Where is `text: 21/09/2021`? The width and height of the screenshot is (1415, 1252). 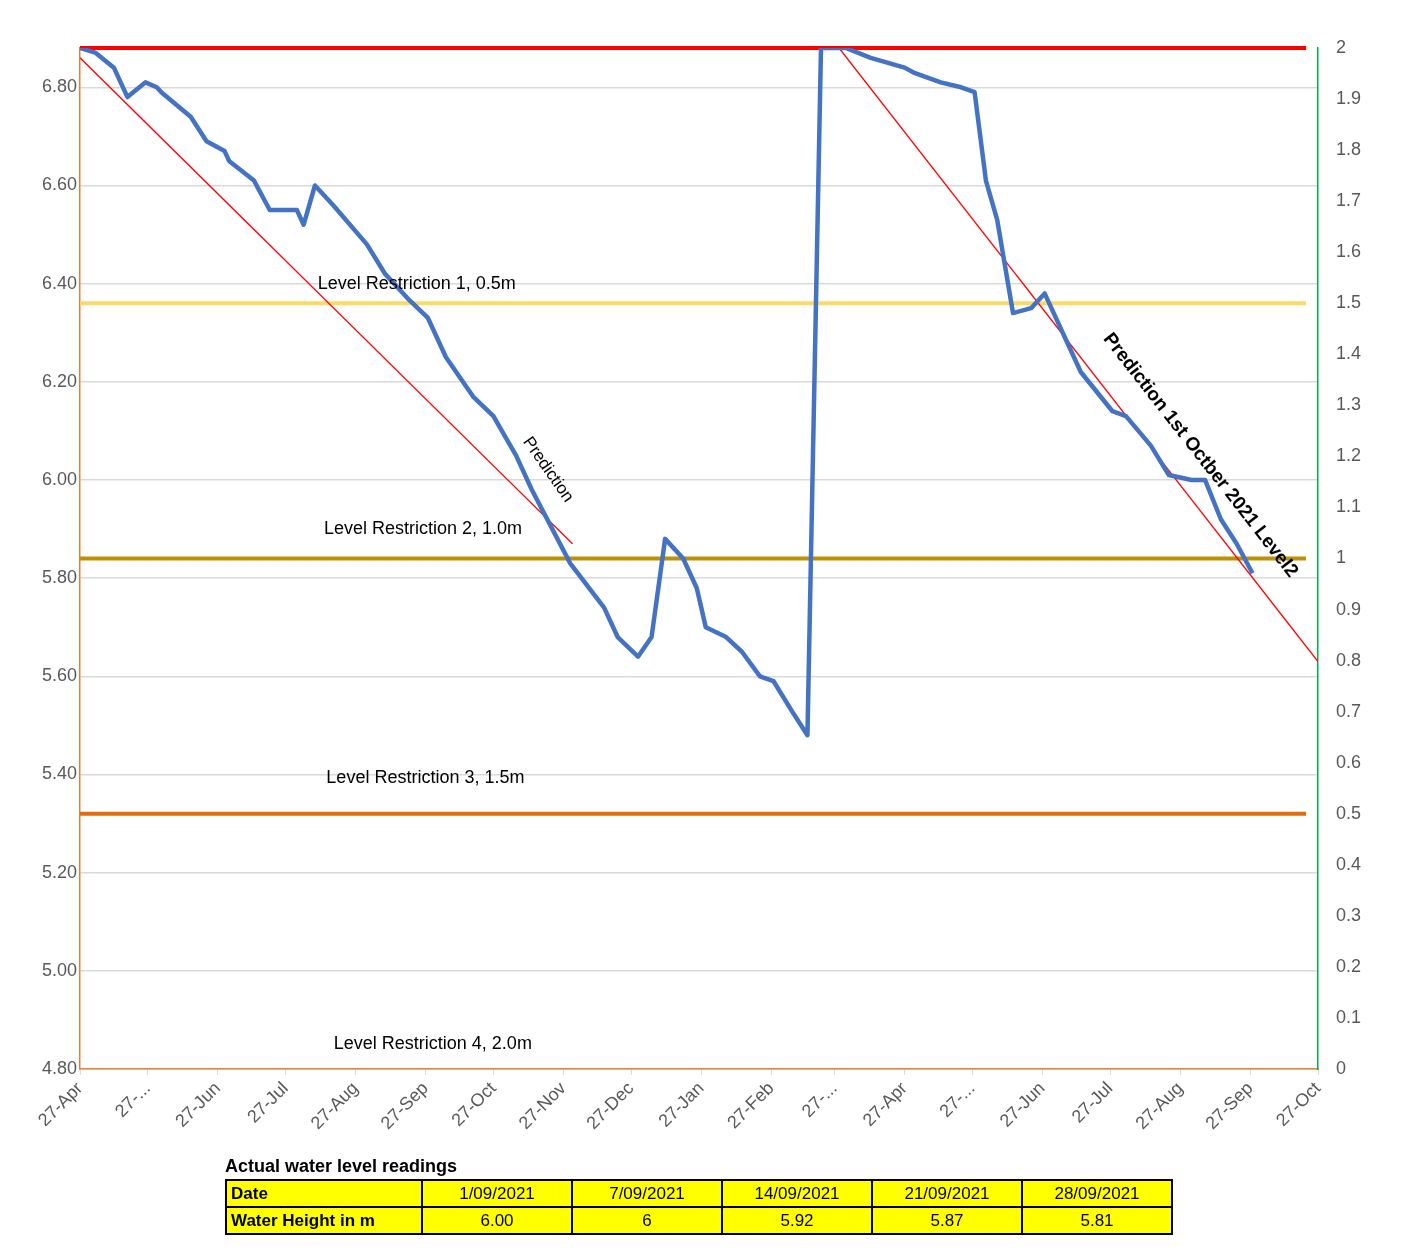 text: 21/09/2021 is located at coordinates (947, 1193).